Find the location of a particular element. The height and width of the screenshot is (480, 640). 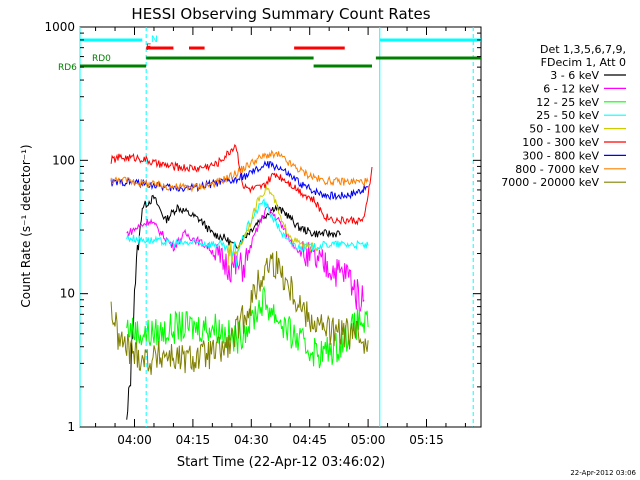

flag-label-n: N is located at coordinates (154, 40).